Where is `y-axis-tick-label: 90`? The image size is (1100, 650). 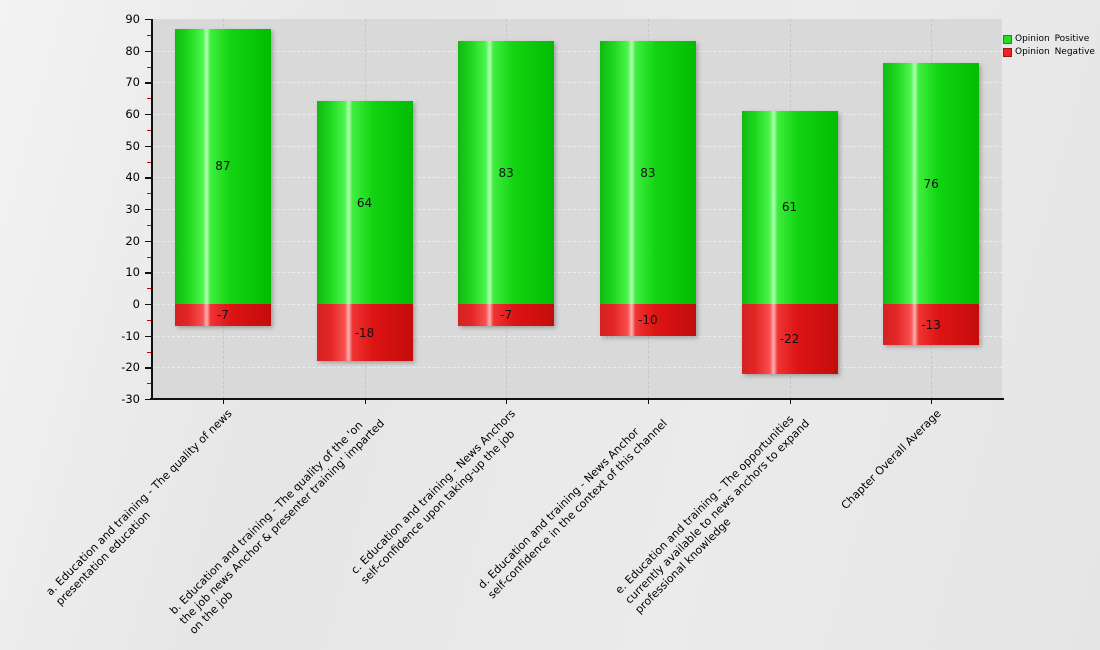 y-axis-tick-label: 90 is located at coordinates (132, 19).